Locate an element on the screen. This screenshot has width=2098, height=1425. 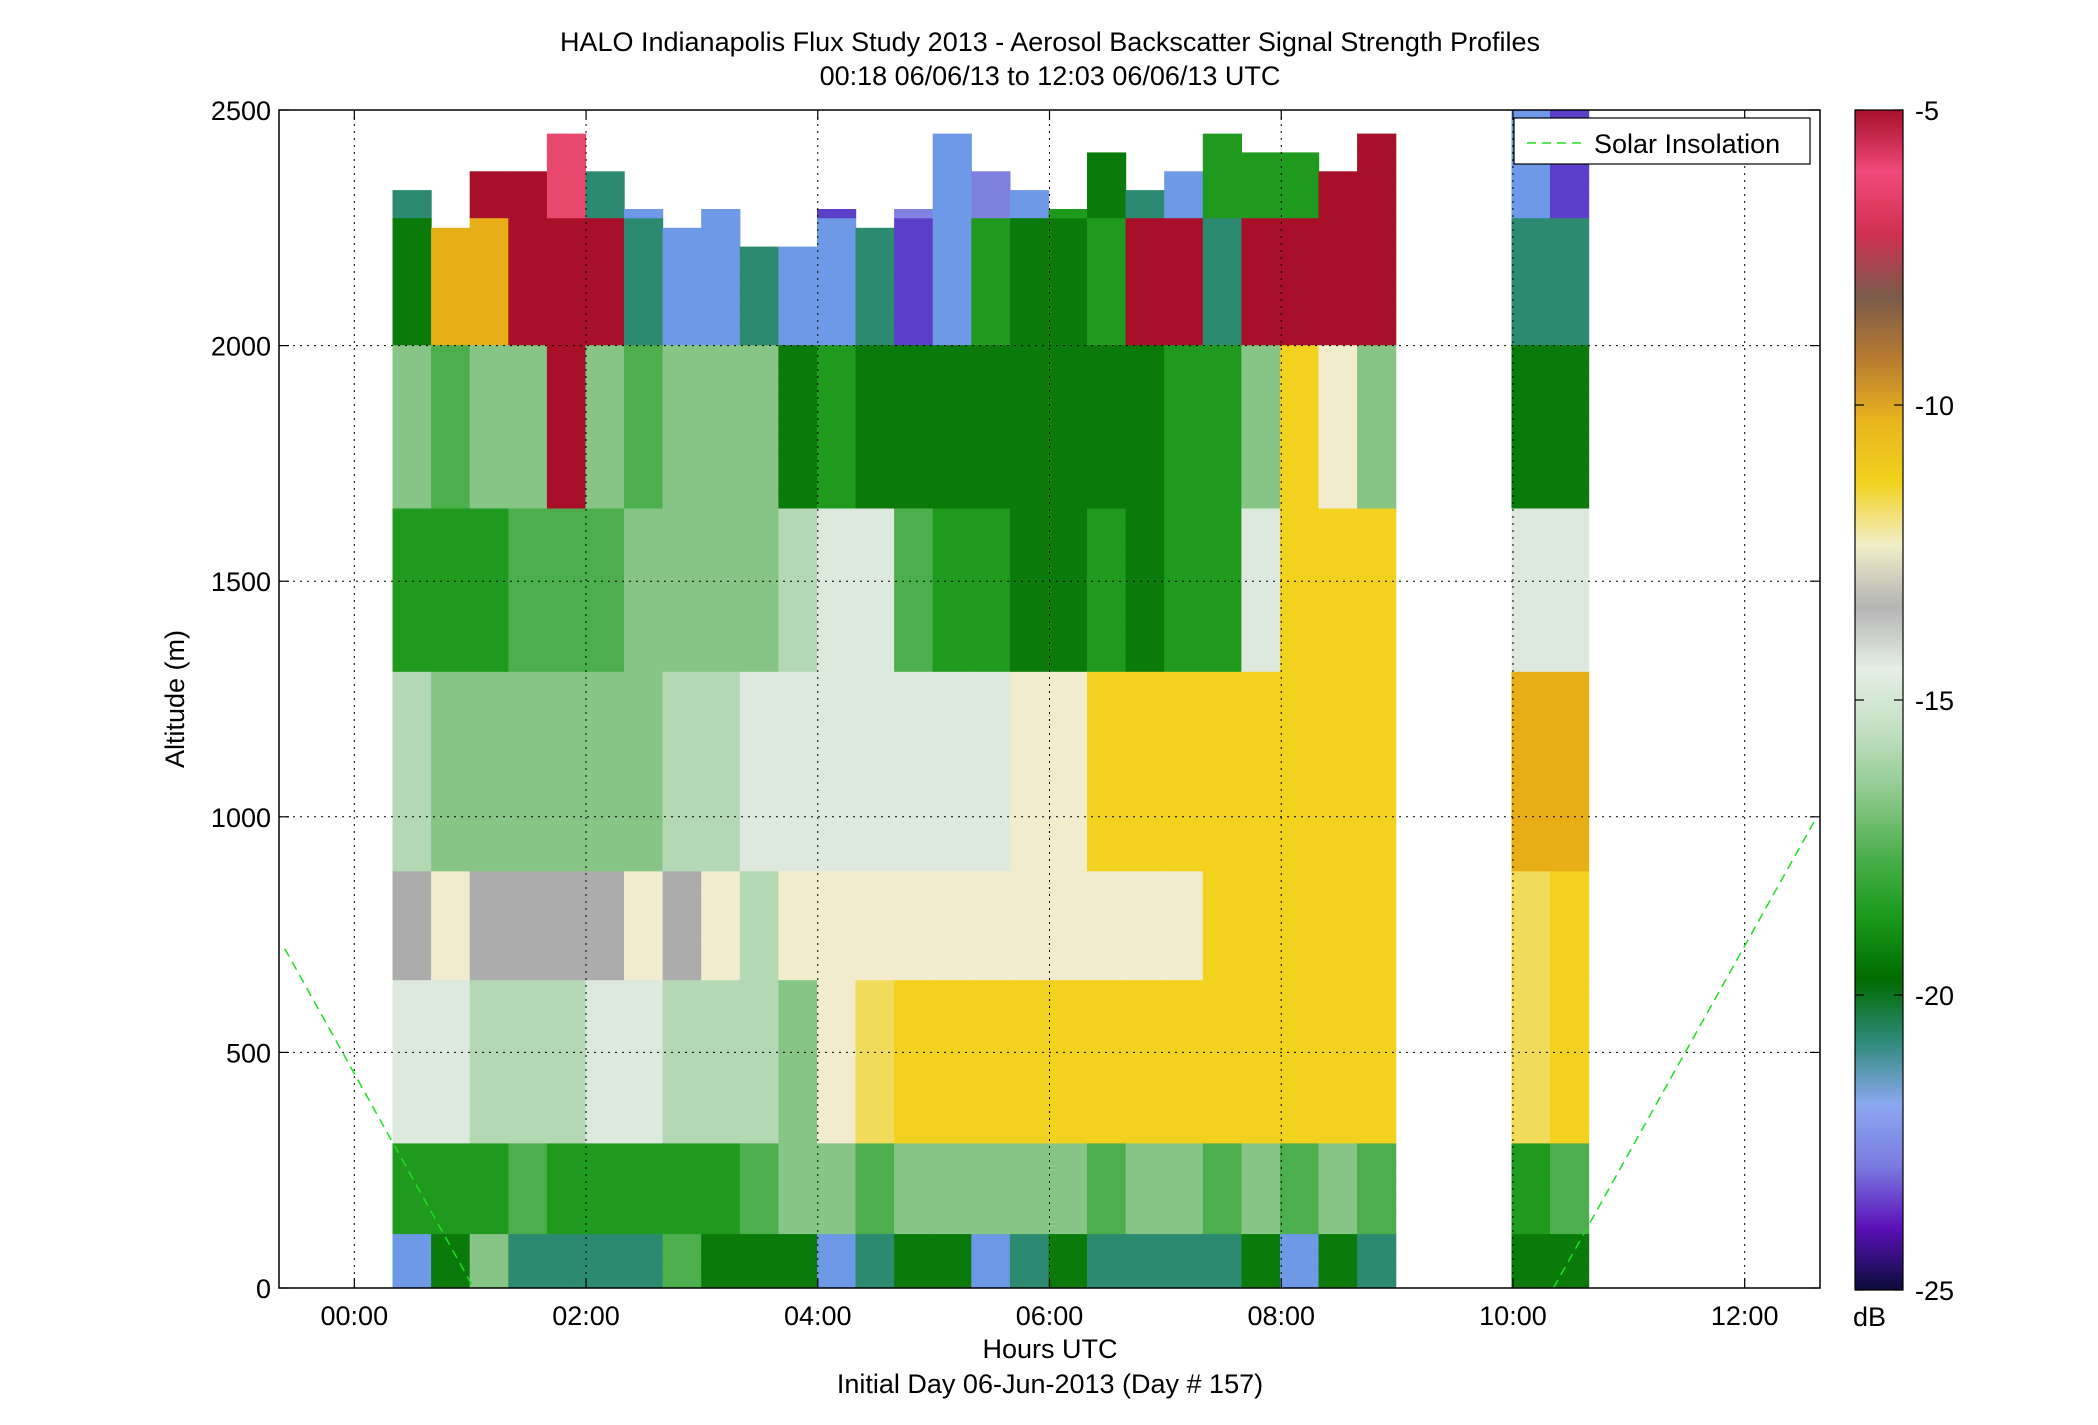
x-tick-label: 02:00 is located at coordinates (586, 1316).